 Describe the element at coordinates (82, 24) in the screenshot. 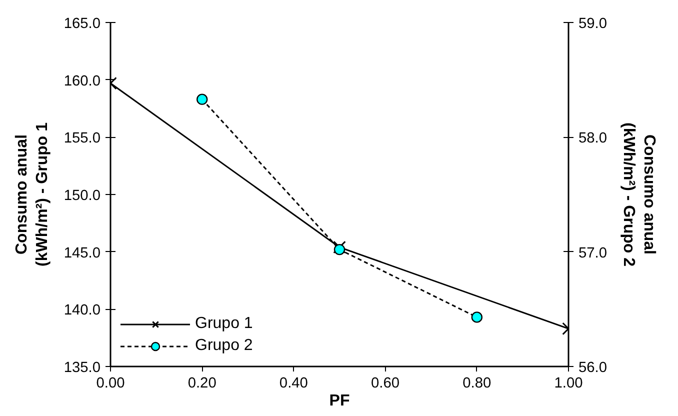

I see `y-tick-label: 165.0` at that location.